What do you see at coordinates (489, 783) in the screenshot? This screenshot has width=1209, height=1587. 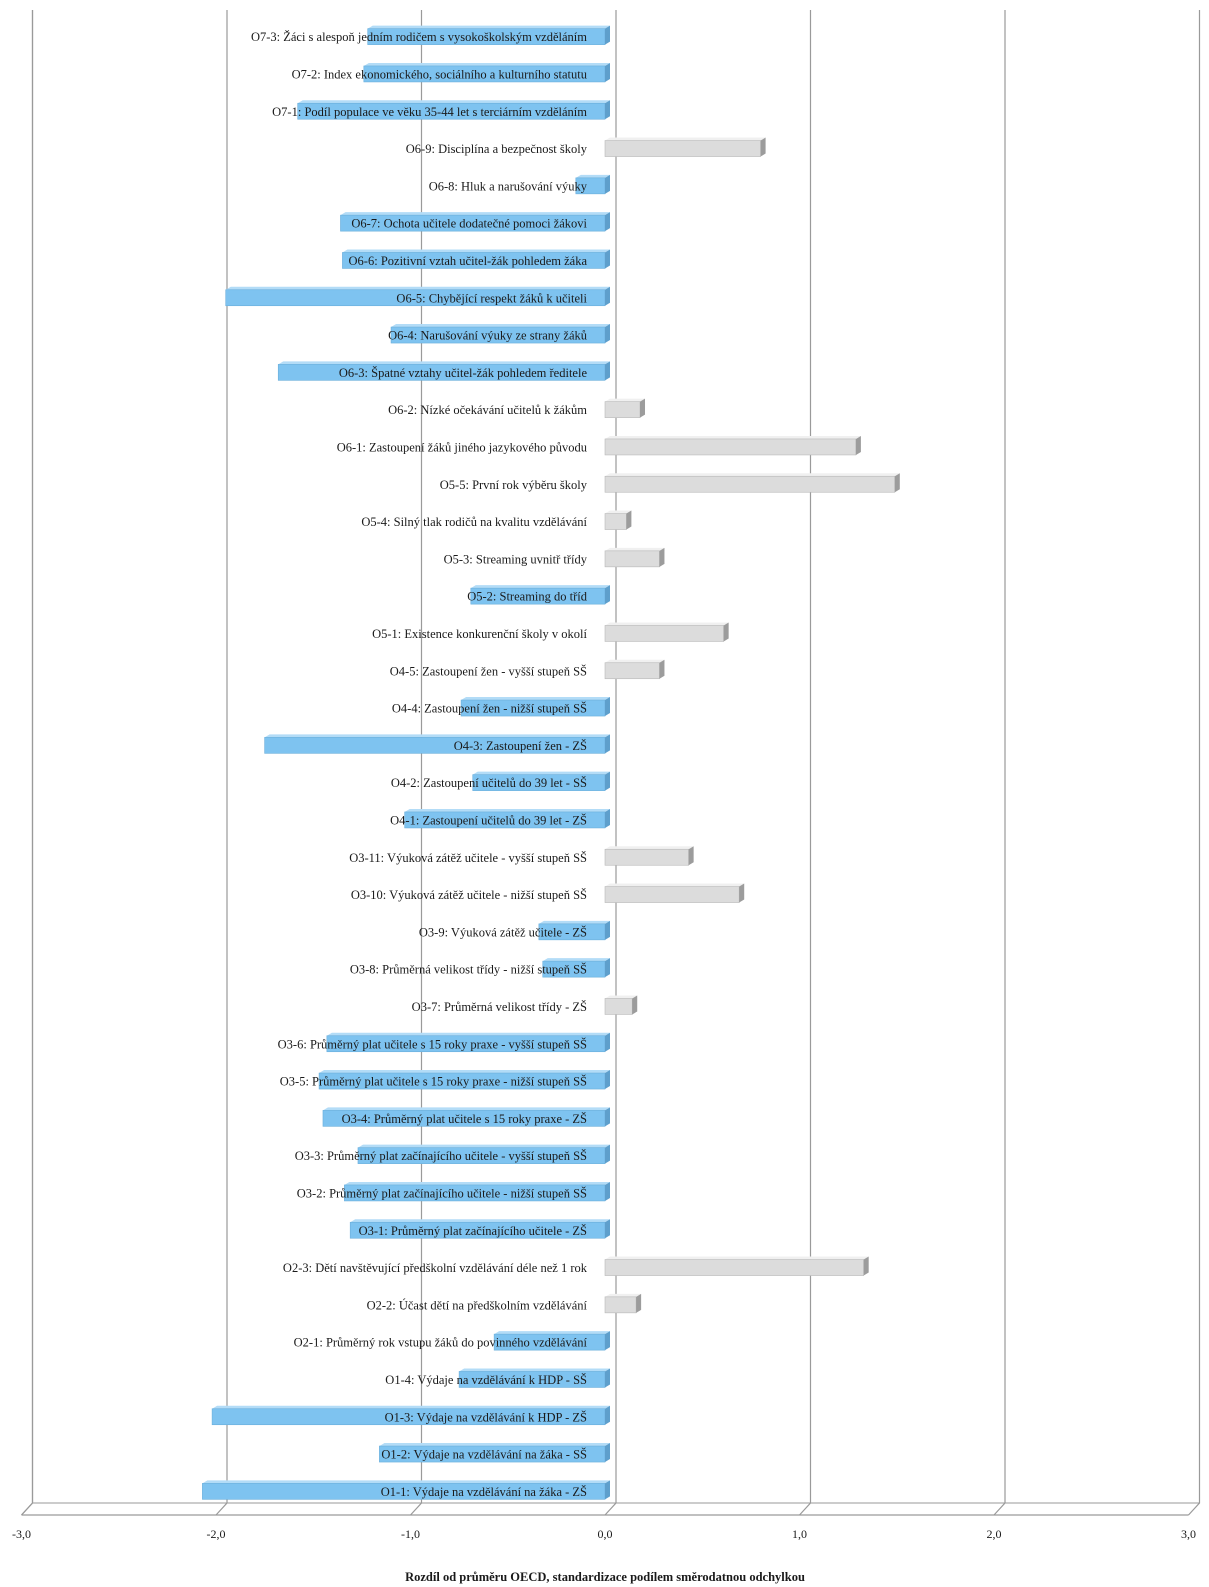 I see `category-label: O4-2: Zastoupení učitelů do 39 let - SŠ` at bounding box center [489, 783].